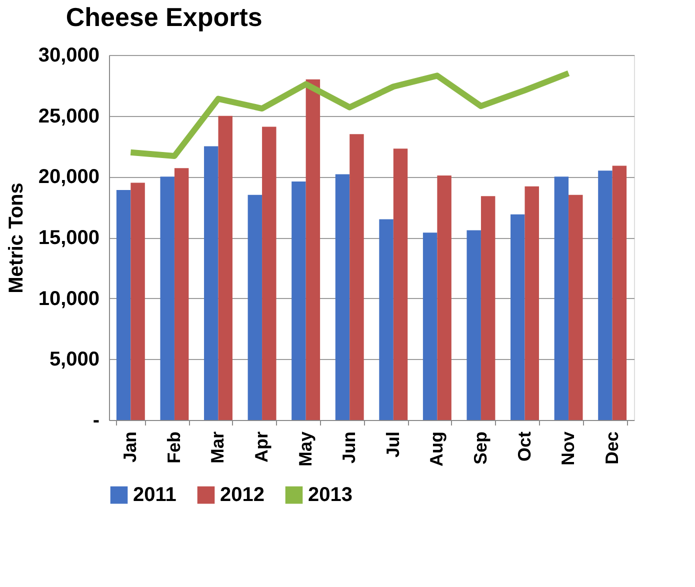  I want to click on y-axis-title: Metric Tons, so click(16, 238).